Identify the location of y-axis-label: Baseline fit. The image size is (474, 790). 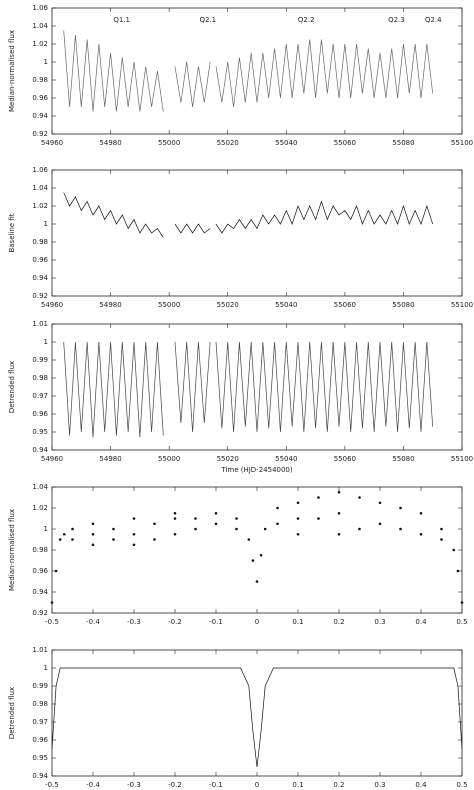
(12, 232).